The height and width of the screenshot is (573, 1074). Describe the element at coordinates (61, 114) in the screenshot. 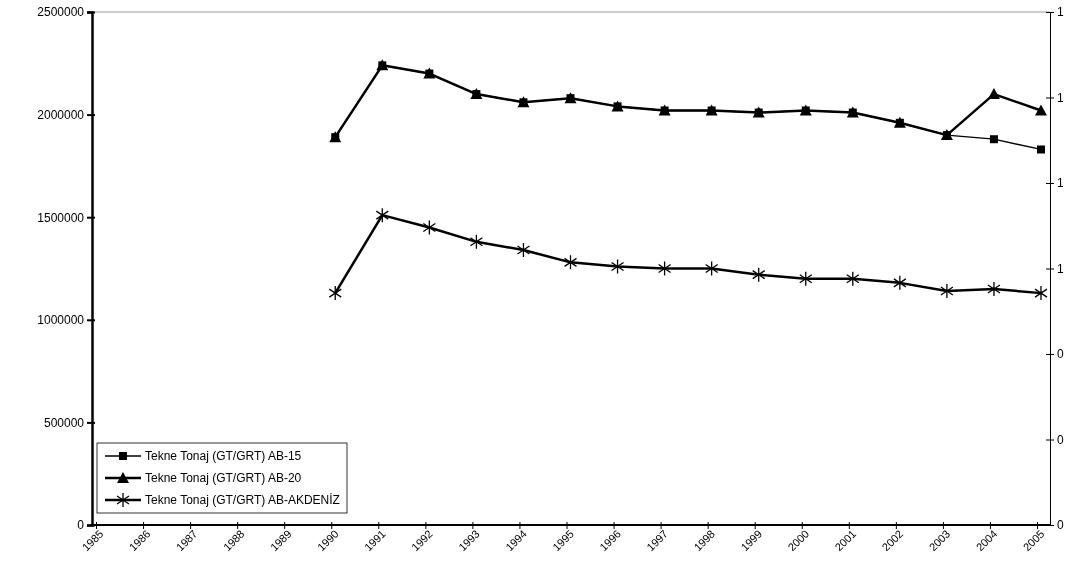

I see `y-tick-label: 2000000` at that location.